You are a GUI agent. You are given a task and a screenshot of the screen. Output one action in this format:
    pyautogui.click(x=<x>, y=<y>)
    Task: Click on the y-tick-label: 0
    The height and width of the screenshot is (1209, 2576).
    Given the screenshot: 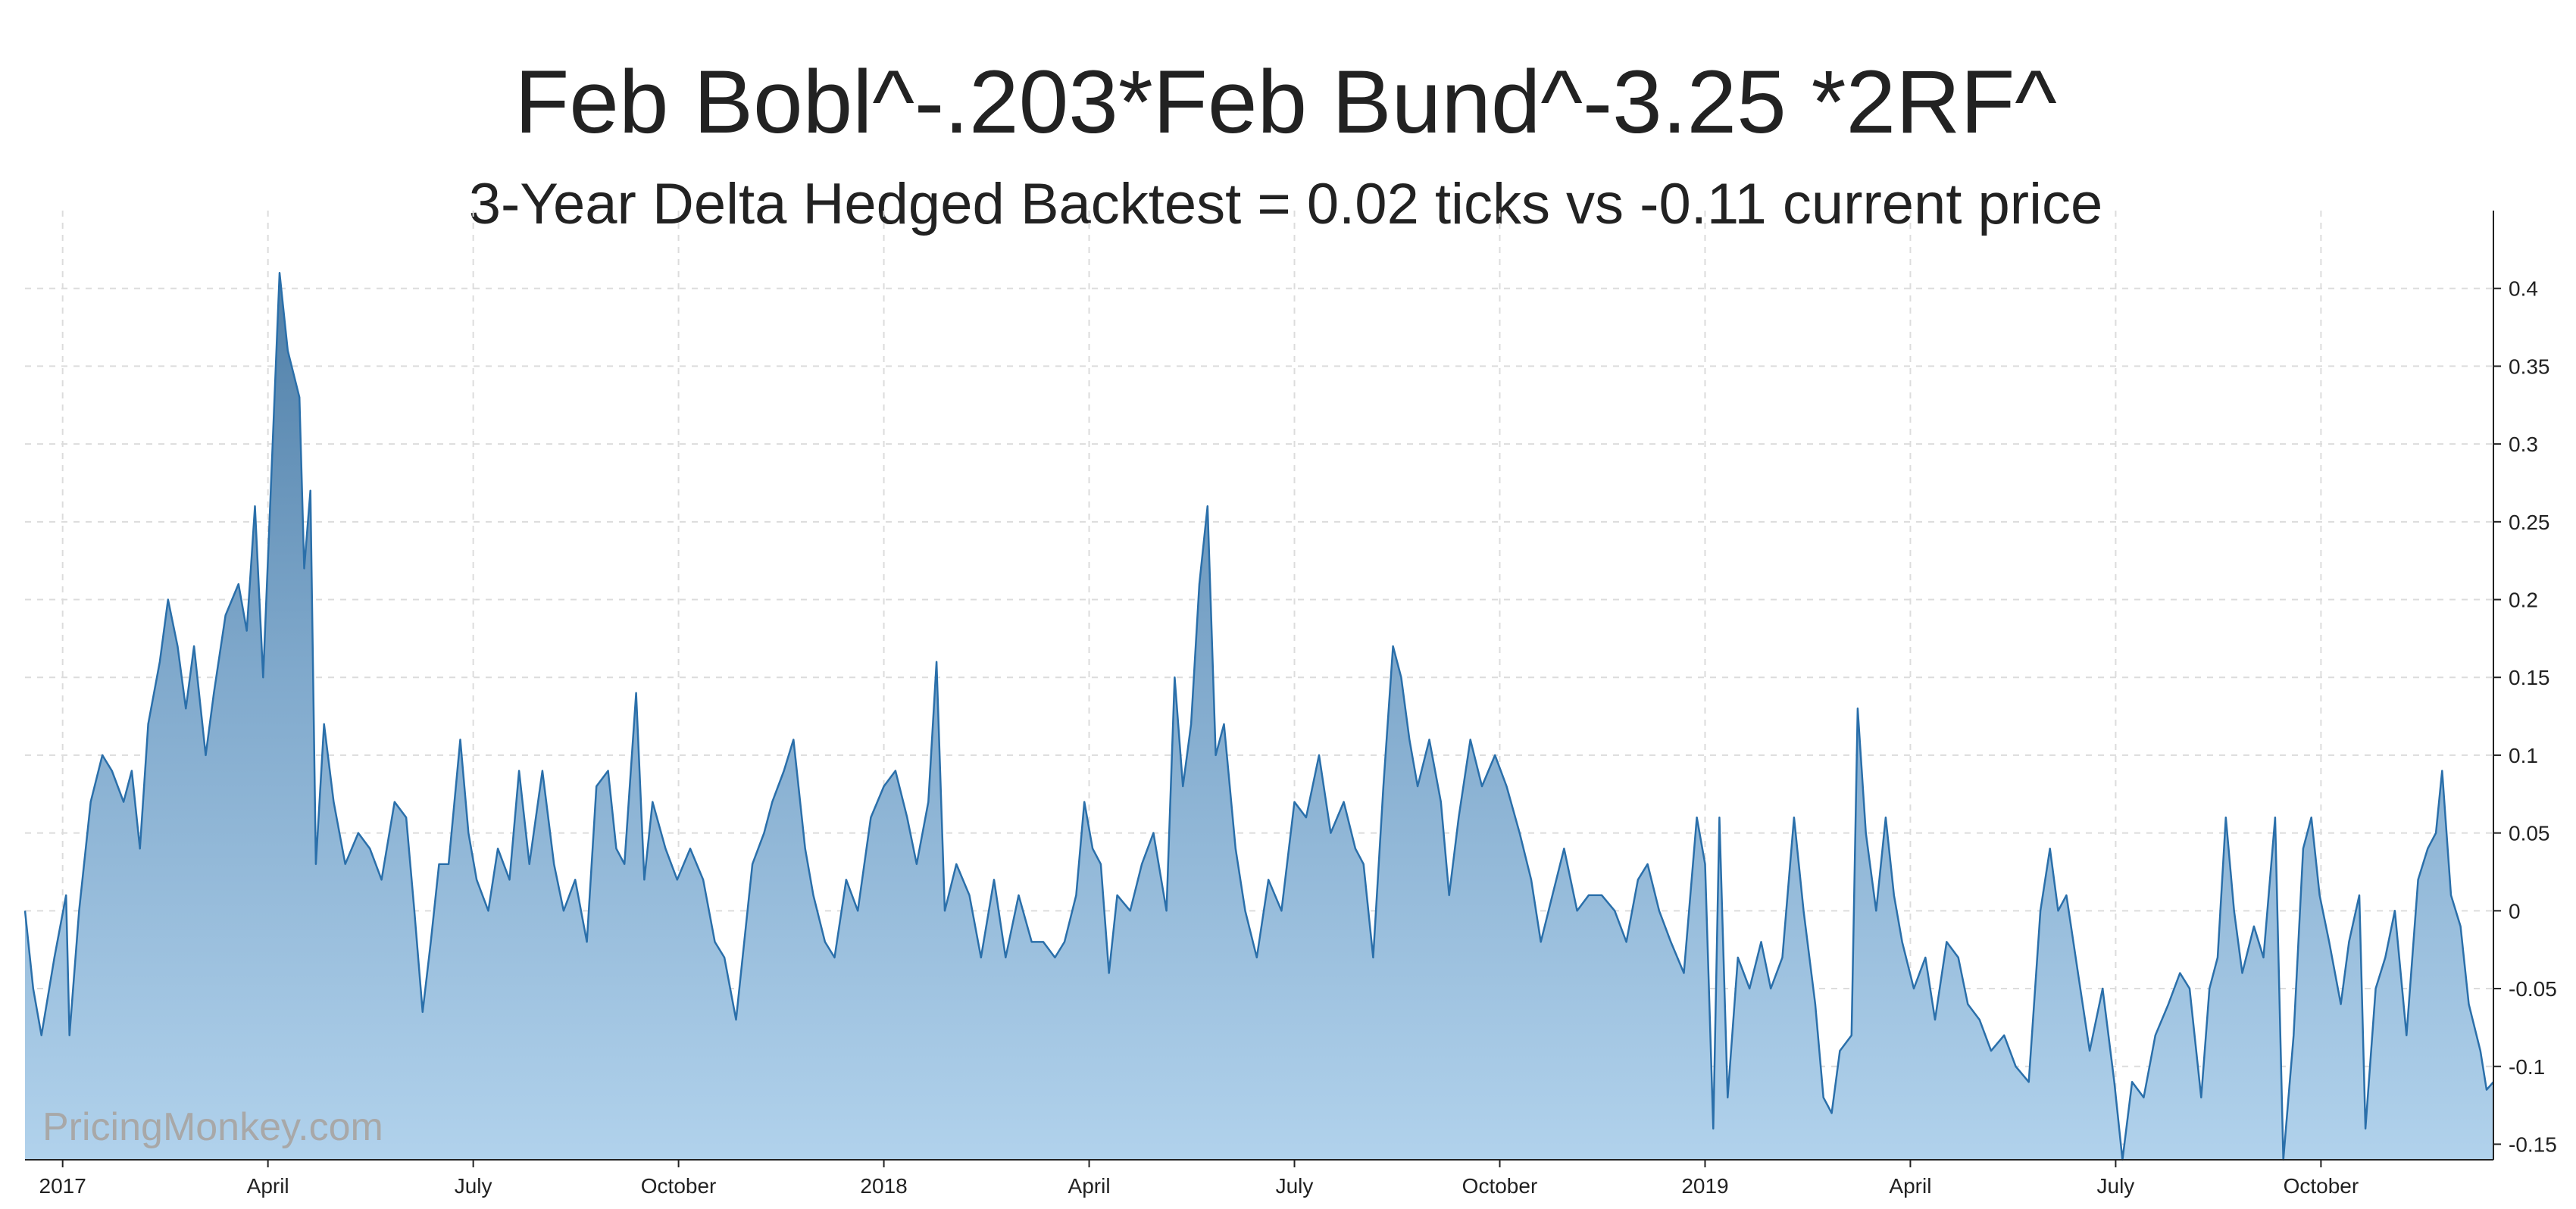 What is the action you would take?
    pyautogui.click(x=2515, y=911)
    